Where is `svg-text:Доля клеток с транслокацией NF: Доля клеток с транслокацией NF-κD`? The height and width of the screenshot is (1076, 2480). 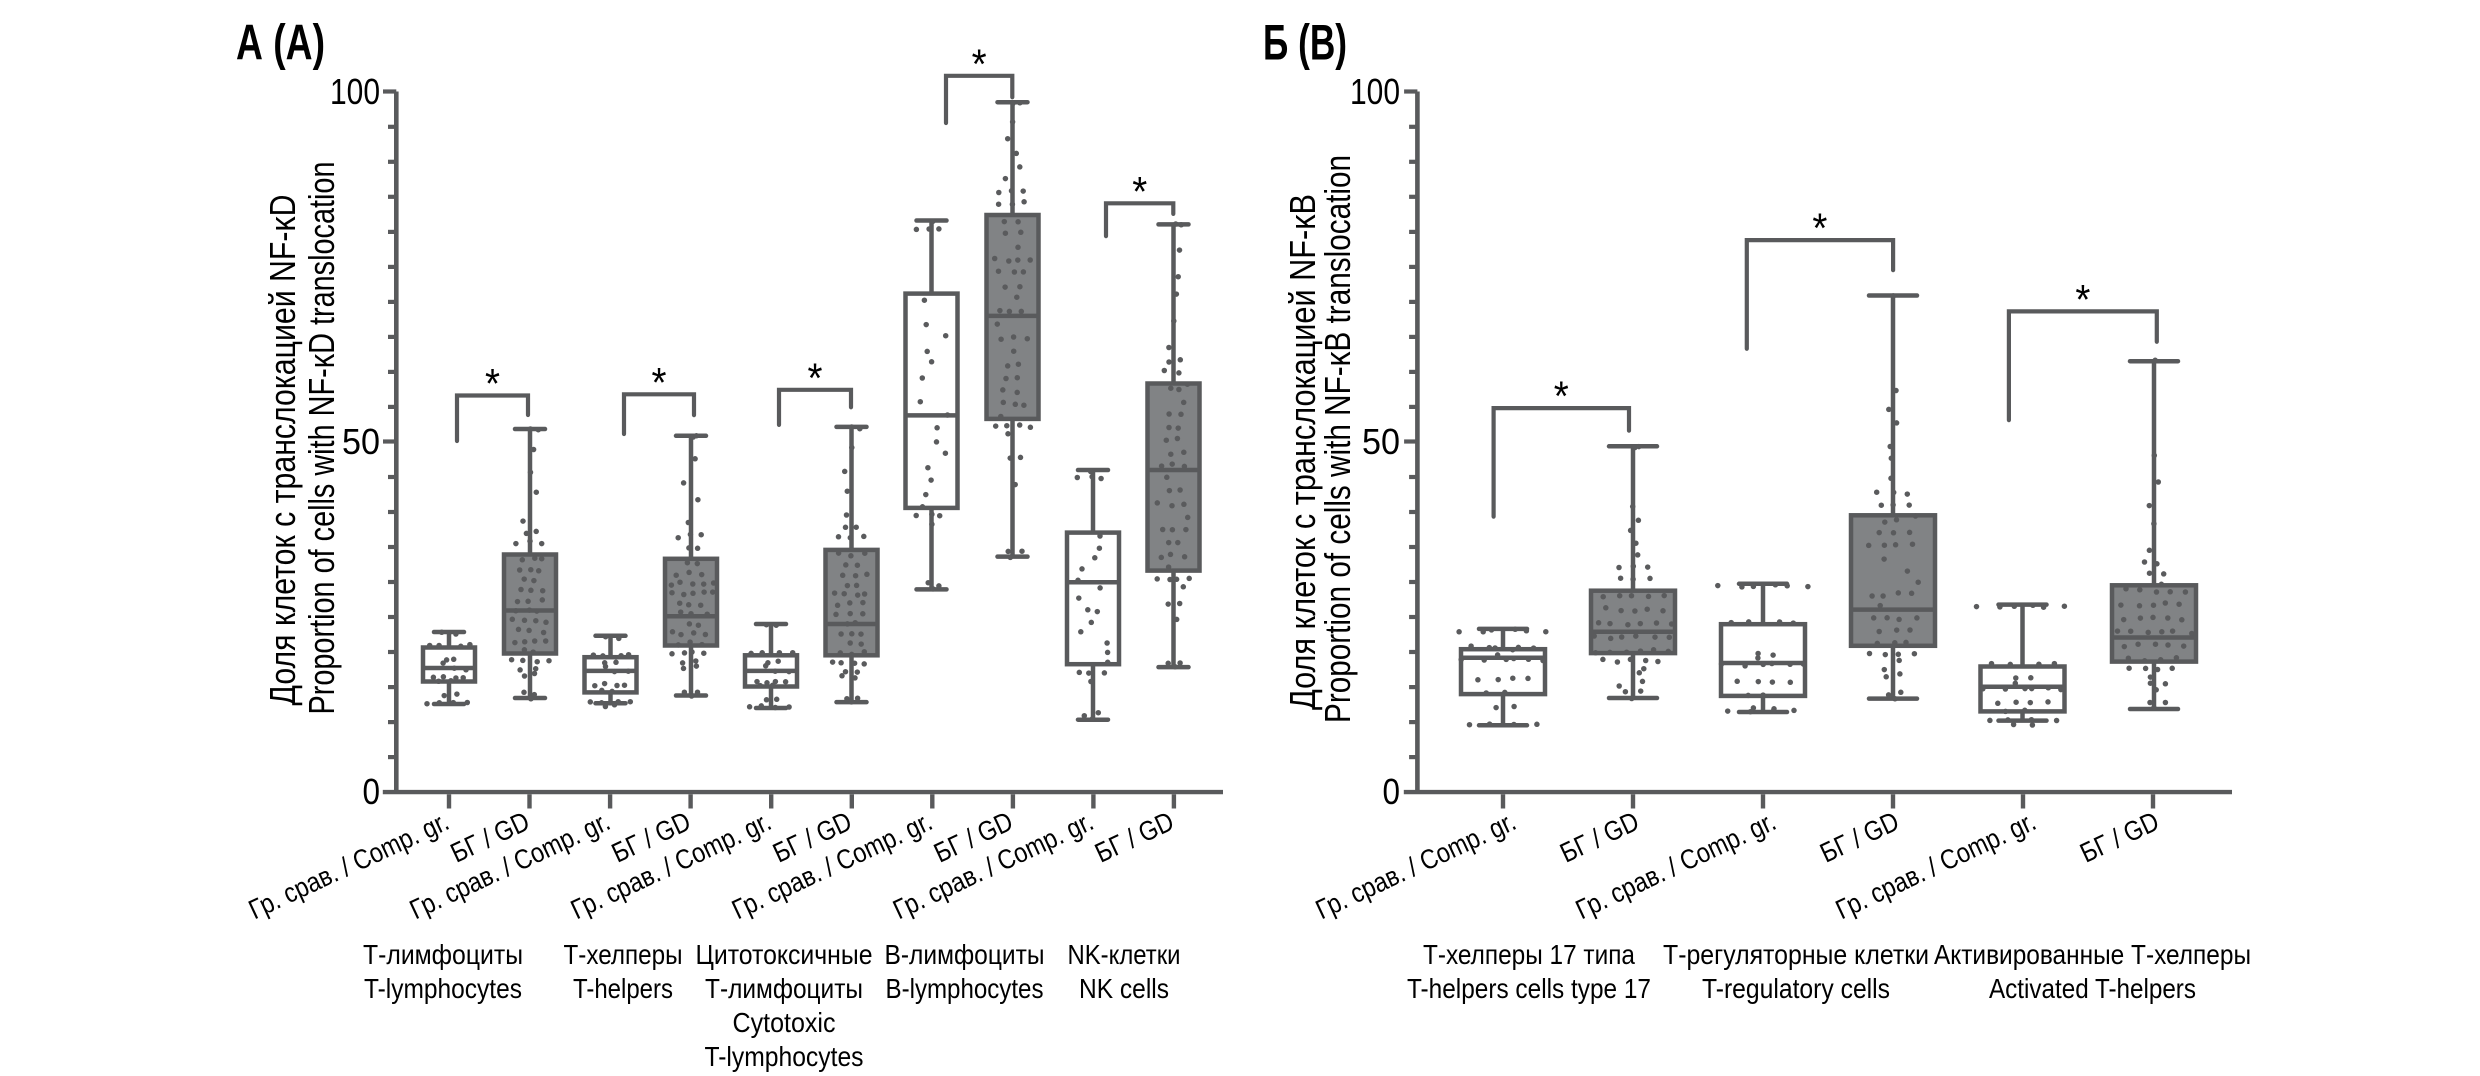
svg-text:Доля клеток с транслокацией NF: Доля клеток с транслокацией NF-κD is located at coordinates (282, 450).